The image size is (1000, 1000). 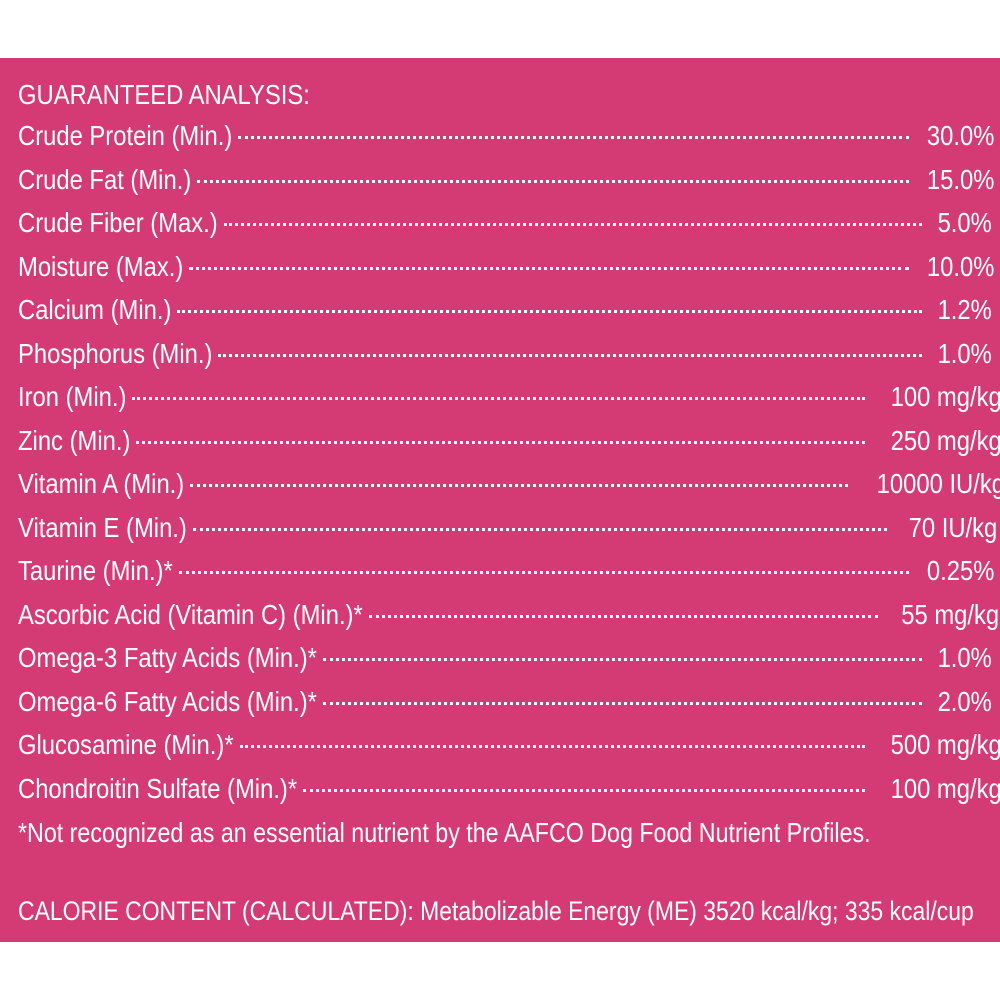 I want to click on nutrient-label: Moisture (Max.), so click(x=101, y=266).